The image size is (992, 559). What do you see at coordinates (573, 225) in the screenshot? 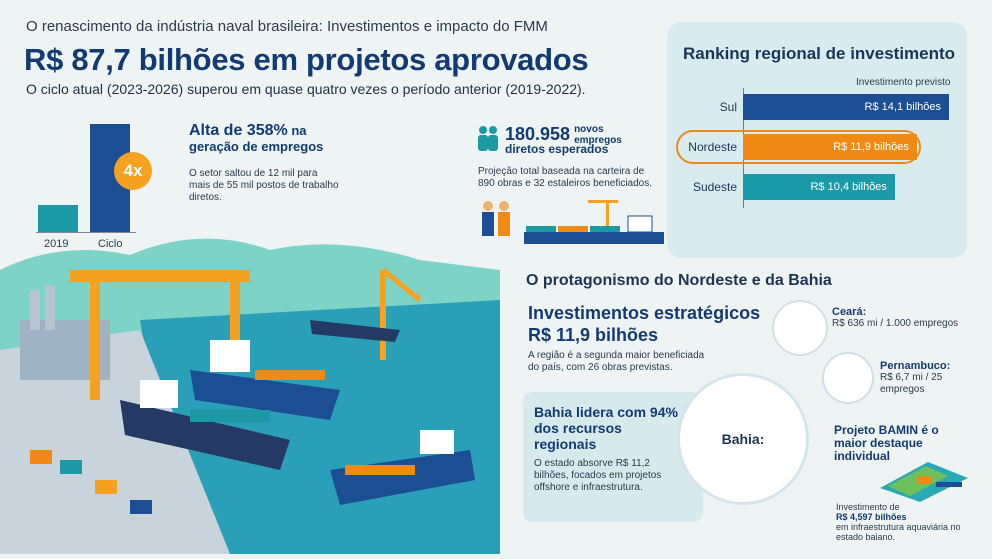
I see `workers-ship-illustration` at bounding box center [573, 225].